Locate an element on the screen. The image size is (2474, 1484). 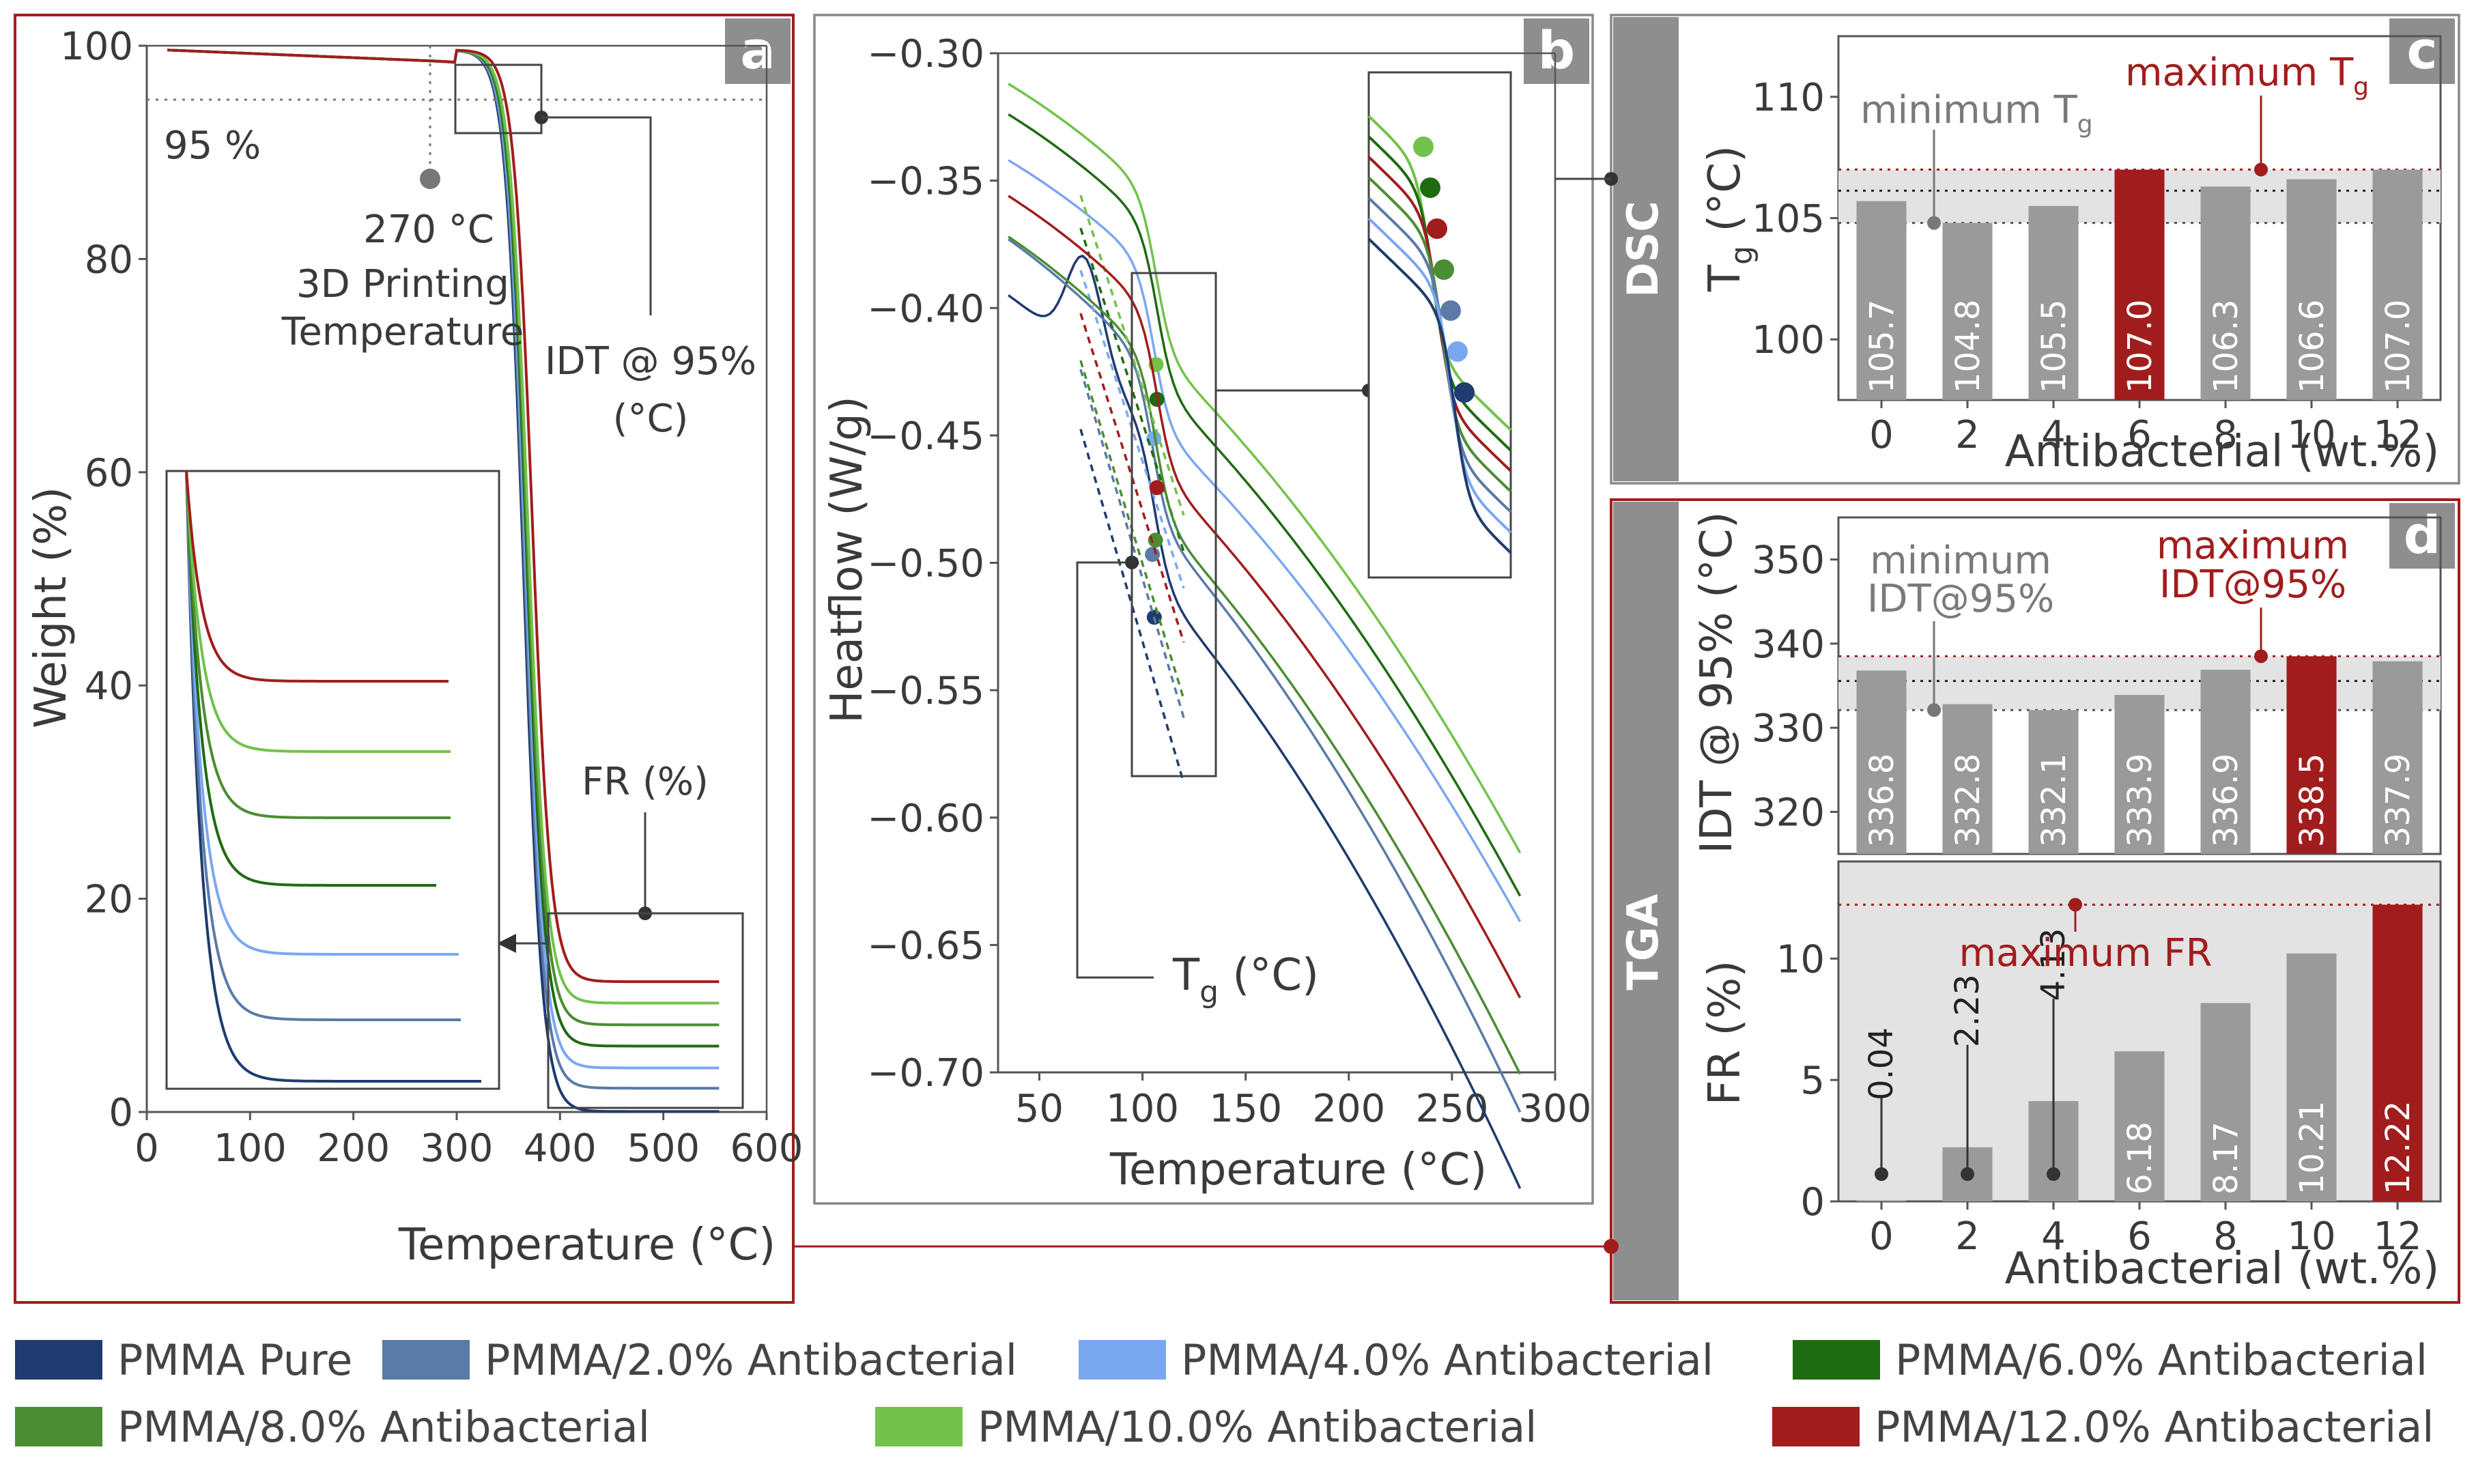
y-tick-label: 350 is located at coordinates (1788, 561).